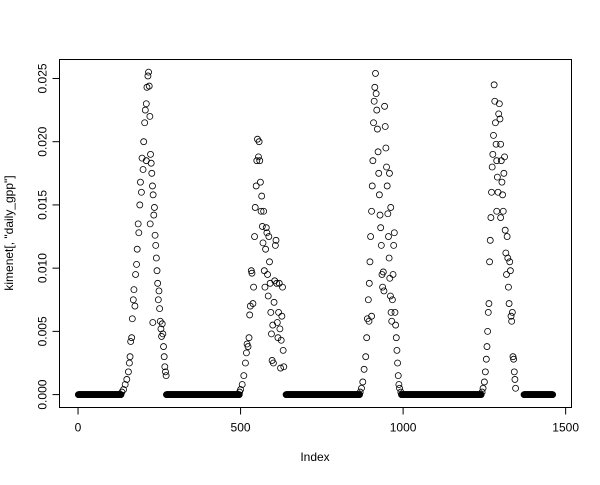  What do you see at coordinates (327, 421) in the screenshot?
I see `x-axis: 0 500 1000 1500` at bounding box center [327, 421].